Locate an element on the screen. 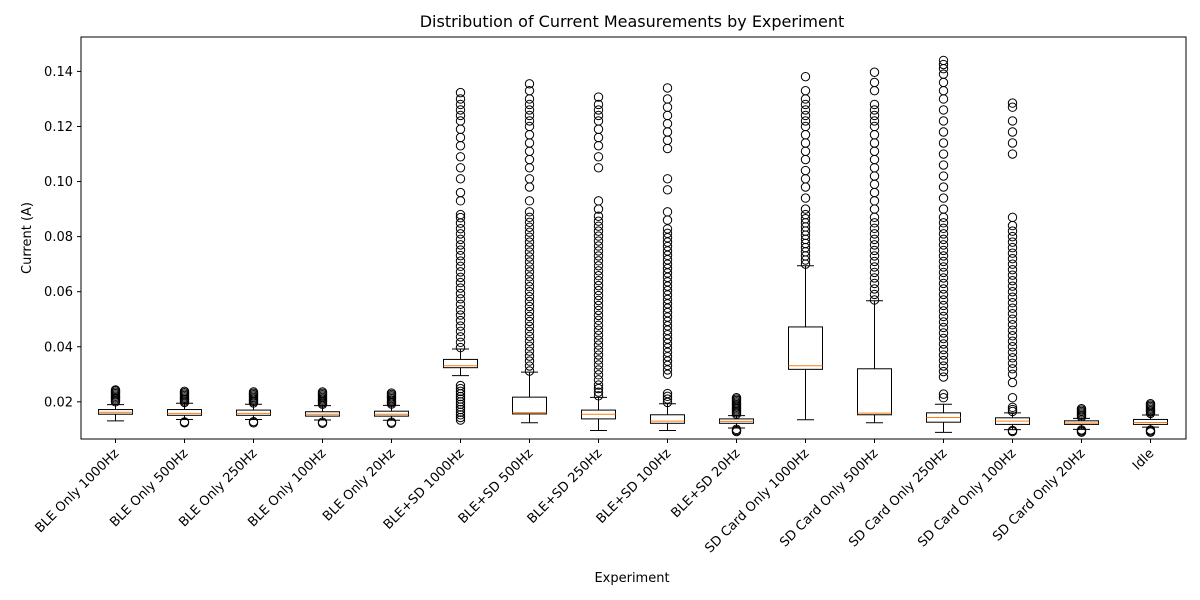 The width and height of the screenshot is (1200, 600). x-tick-label: Idle is located at coordinates (1143, 459).